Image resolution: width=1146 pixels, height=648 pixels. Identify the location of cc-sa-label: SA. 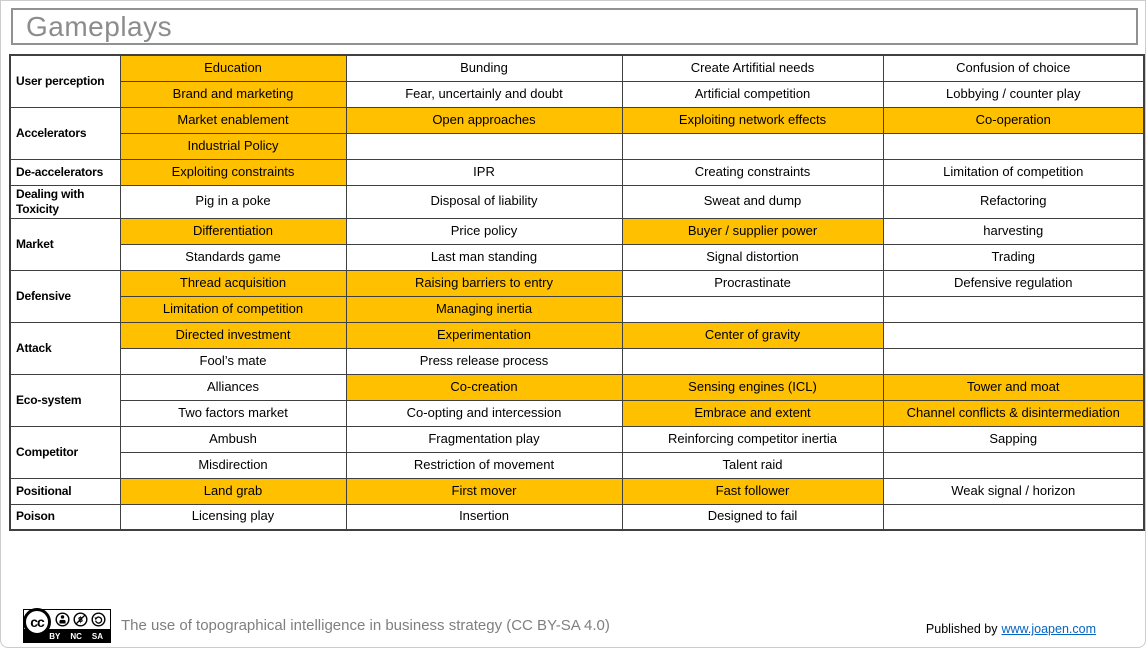
(97, 636).